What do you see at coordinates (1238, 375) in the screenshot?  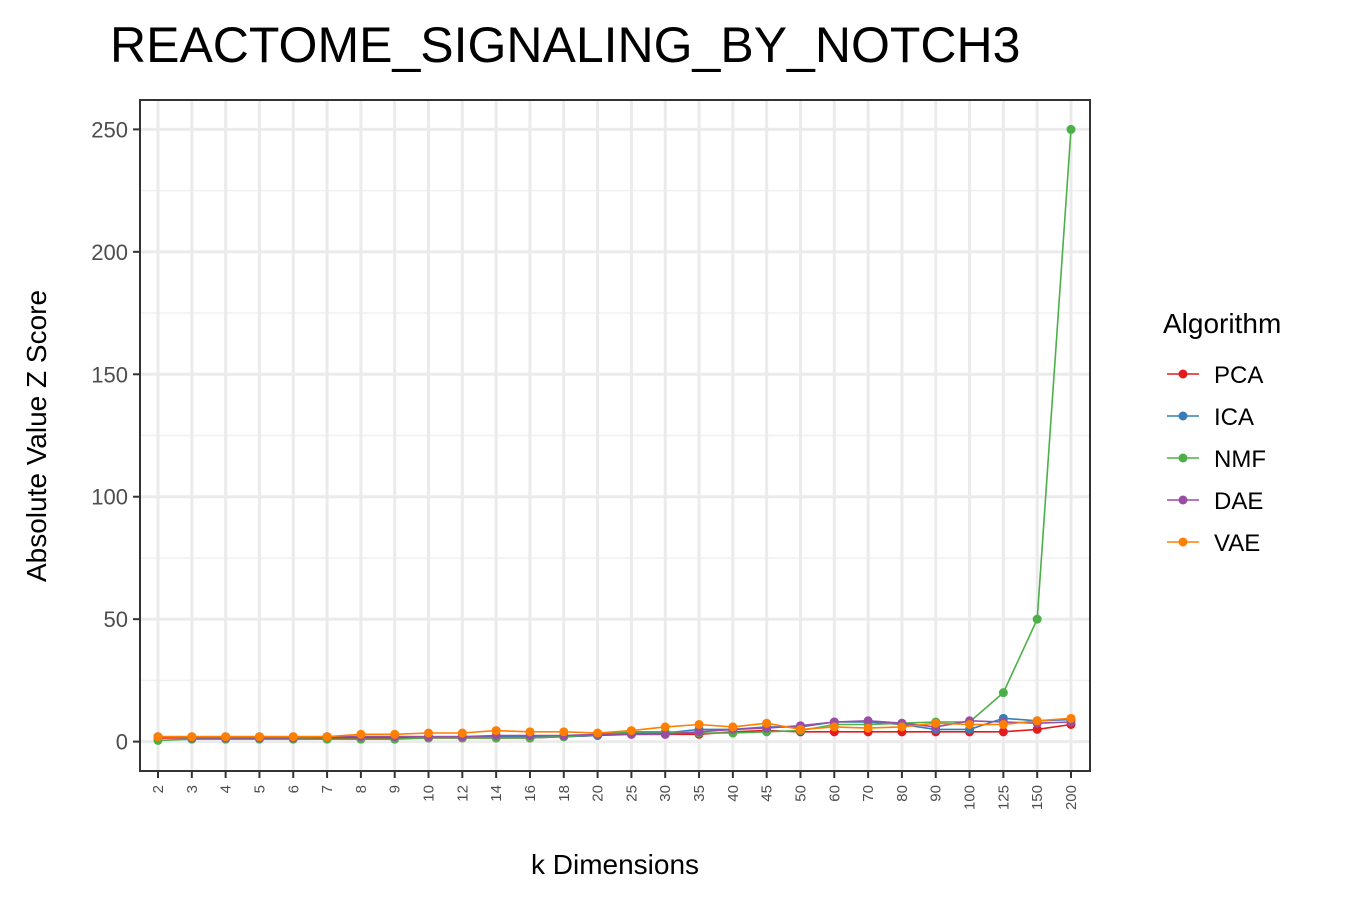 I see `legend-label: PCA` at bounding box center [1238, 375].